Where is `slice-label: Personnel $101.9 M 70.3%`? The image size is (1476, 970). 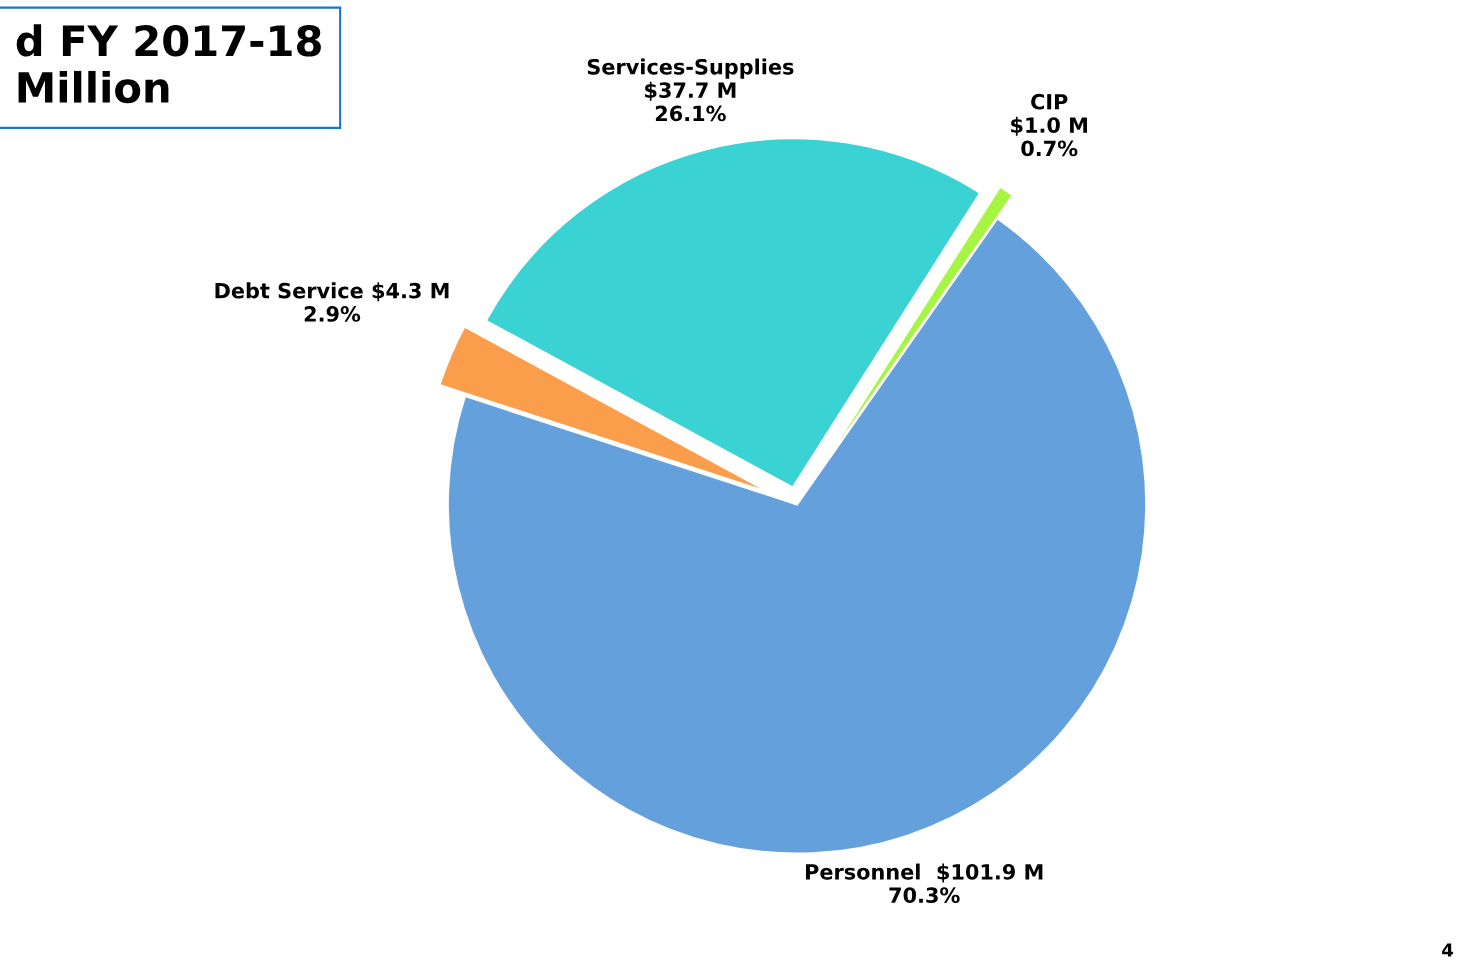 slice-label: Personnel $101.9 M 70.3% is located at coordinates (924, 883).